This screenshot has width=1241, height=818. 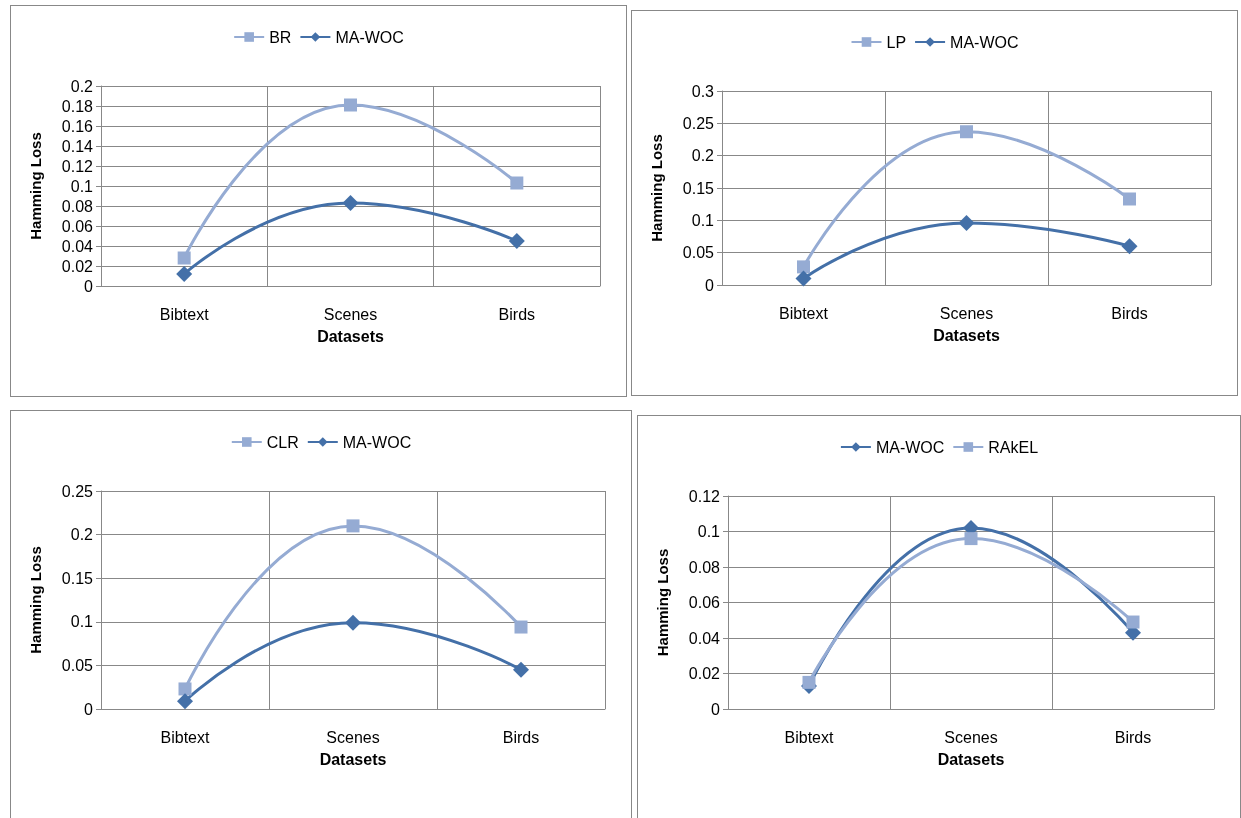 What do you see at coordinates (1013, 447) in the screenshot?
I see `legend-label: RAkEL` at bounding box center [1013, 447].